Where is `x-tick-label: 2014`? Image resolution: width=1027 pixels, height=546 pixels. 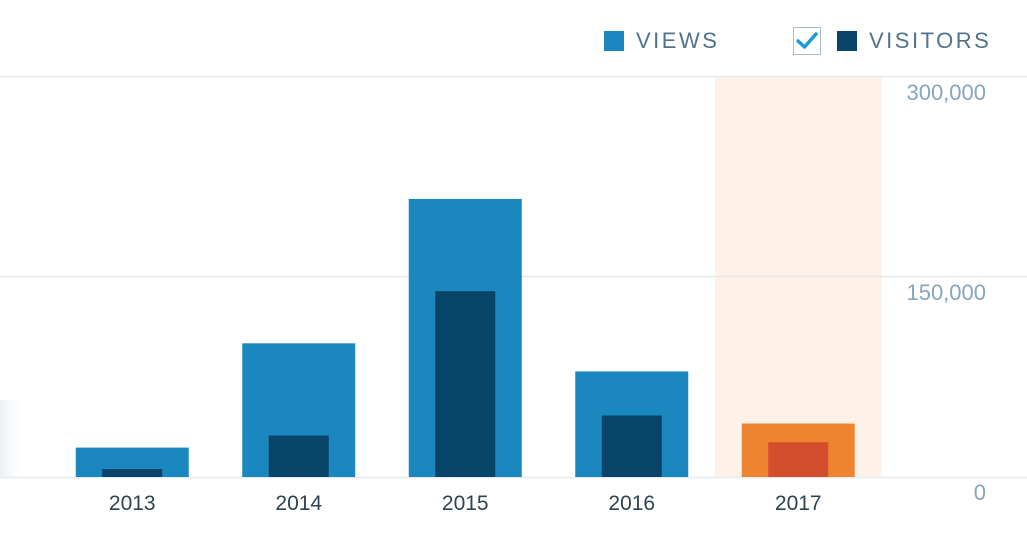
x-tick-label: 2014 is located at coordinates (298, 503).